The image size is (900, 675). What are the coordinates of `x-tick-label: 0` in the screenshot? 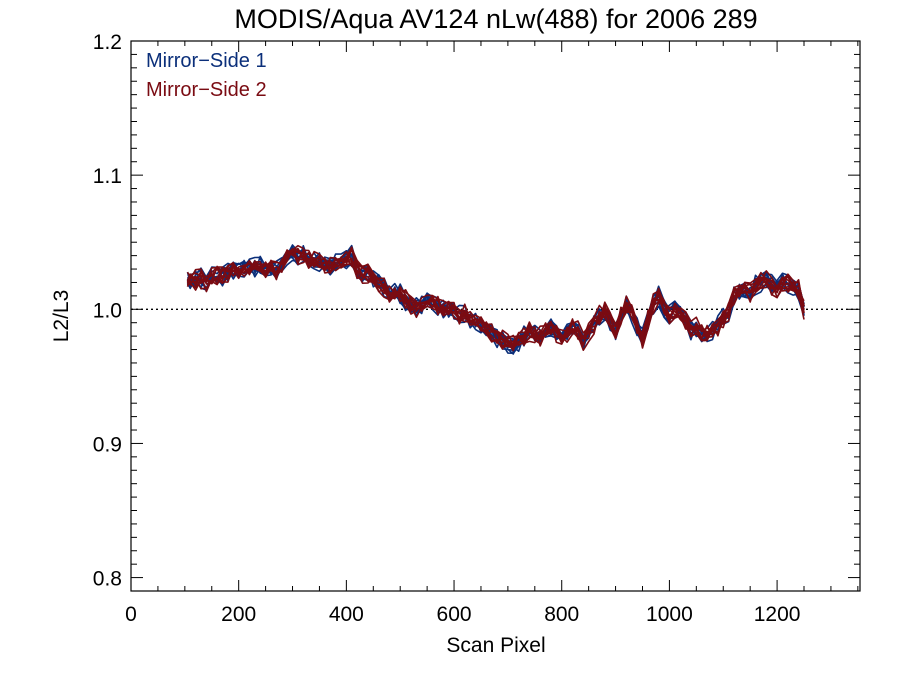 It's located at (131, 614).